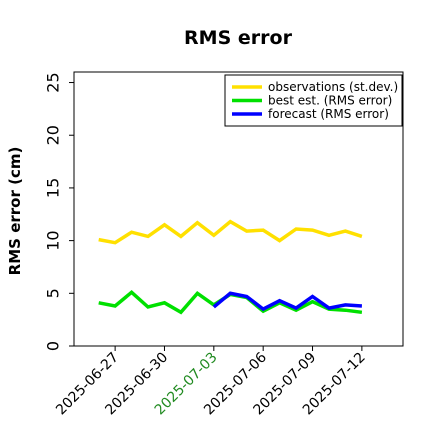 The height and width of the screenshot is (440, 440). Describe the element at coordinates (333, 87) in the screenshot. I see `legend-label-1: observations (st.dev.)` at that location.